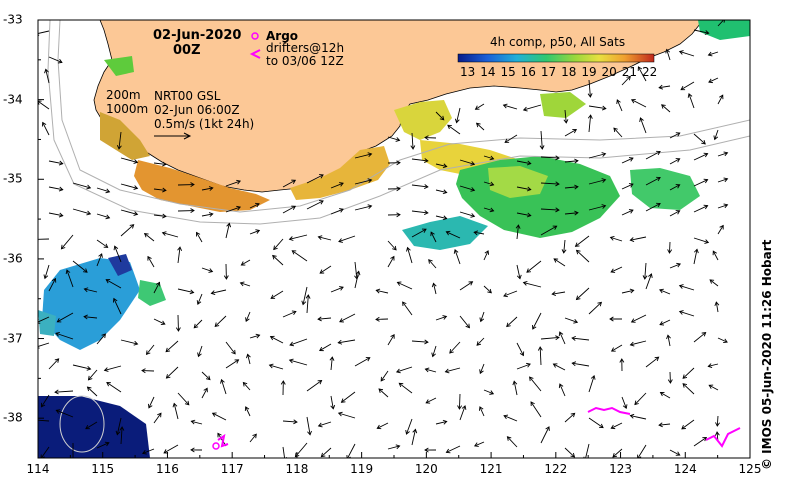 The image size is (790, 492). I want to click on x-tick-label: 116, so click(167, 469).